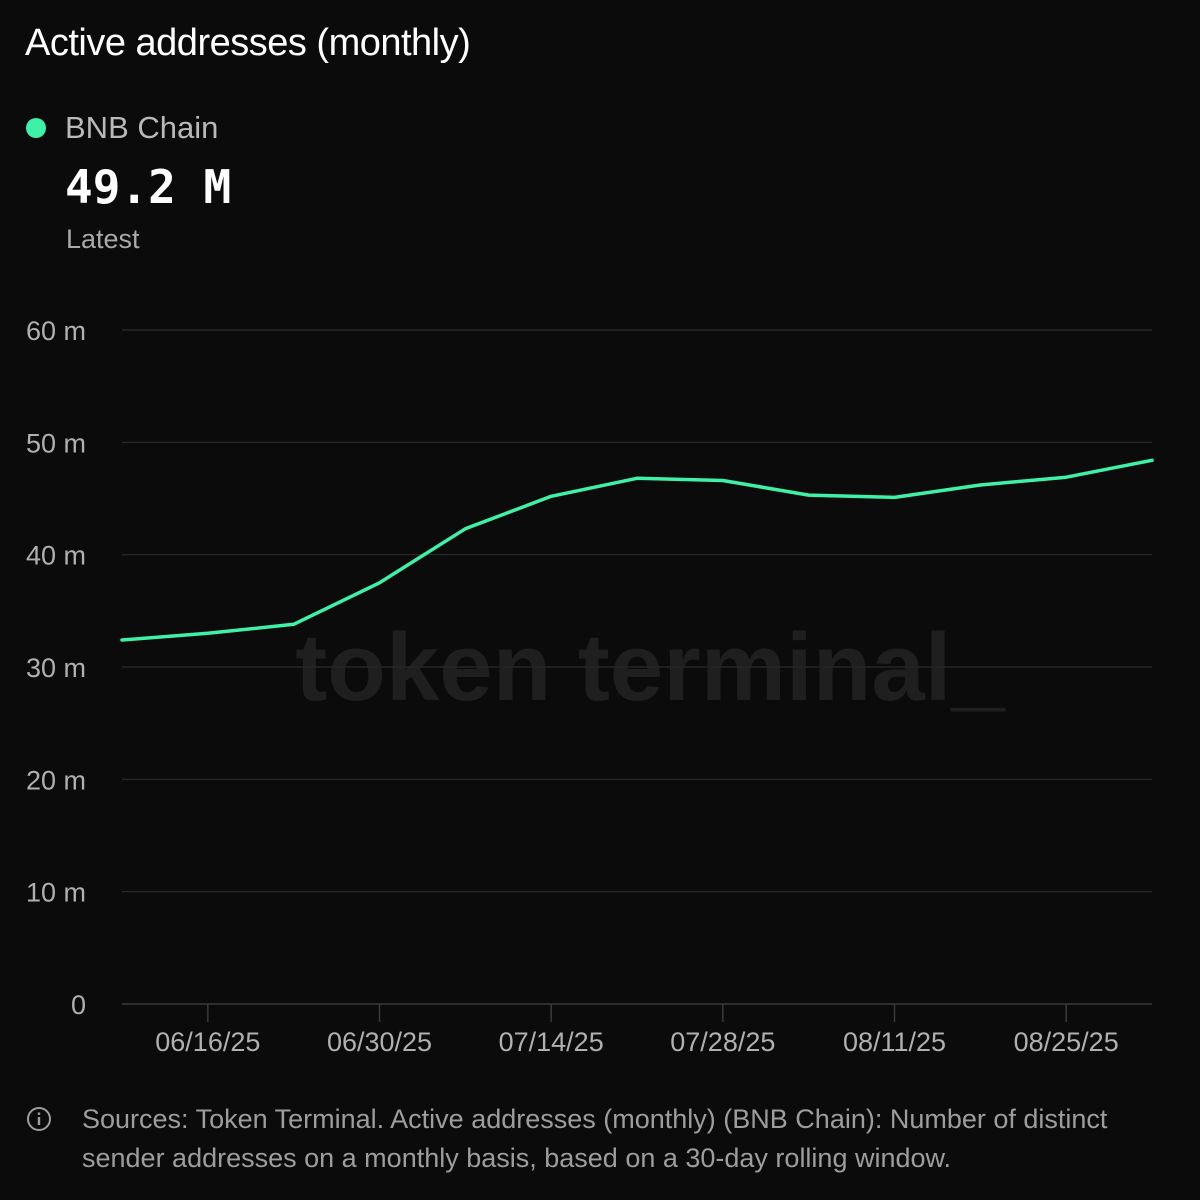  I want to click on legend-series-name: BNB Chain, so click(142, 127).